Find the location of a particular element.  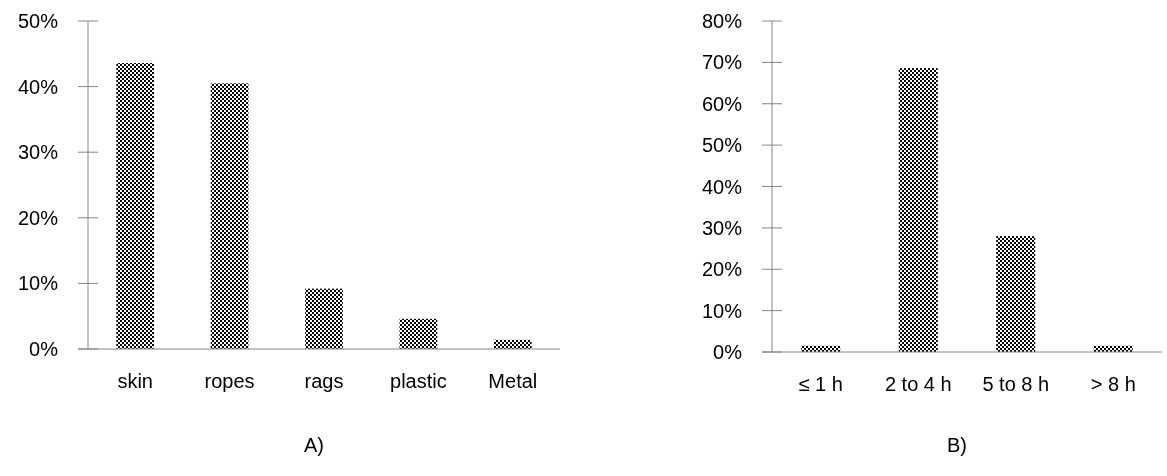

x-tick-label: rags is located at coordinates (324, 381).